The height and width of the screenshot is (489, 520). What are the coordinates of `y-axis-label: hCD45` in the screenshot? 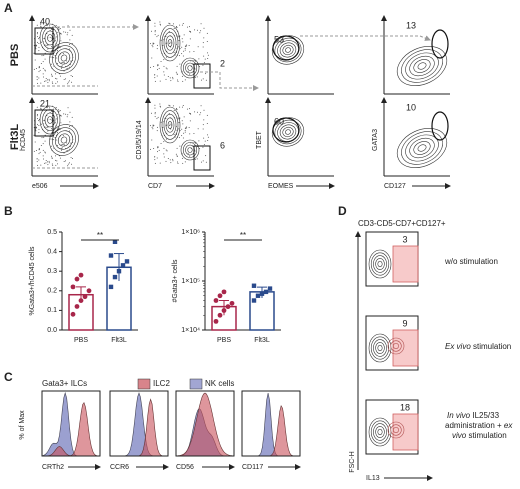 It's located at (23, 140).